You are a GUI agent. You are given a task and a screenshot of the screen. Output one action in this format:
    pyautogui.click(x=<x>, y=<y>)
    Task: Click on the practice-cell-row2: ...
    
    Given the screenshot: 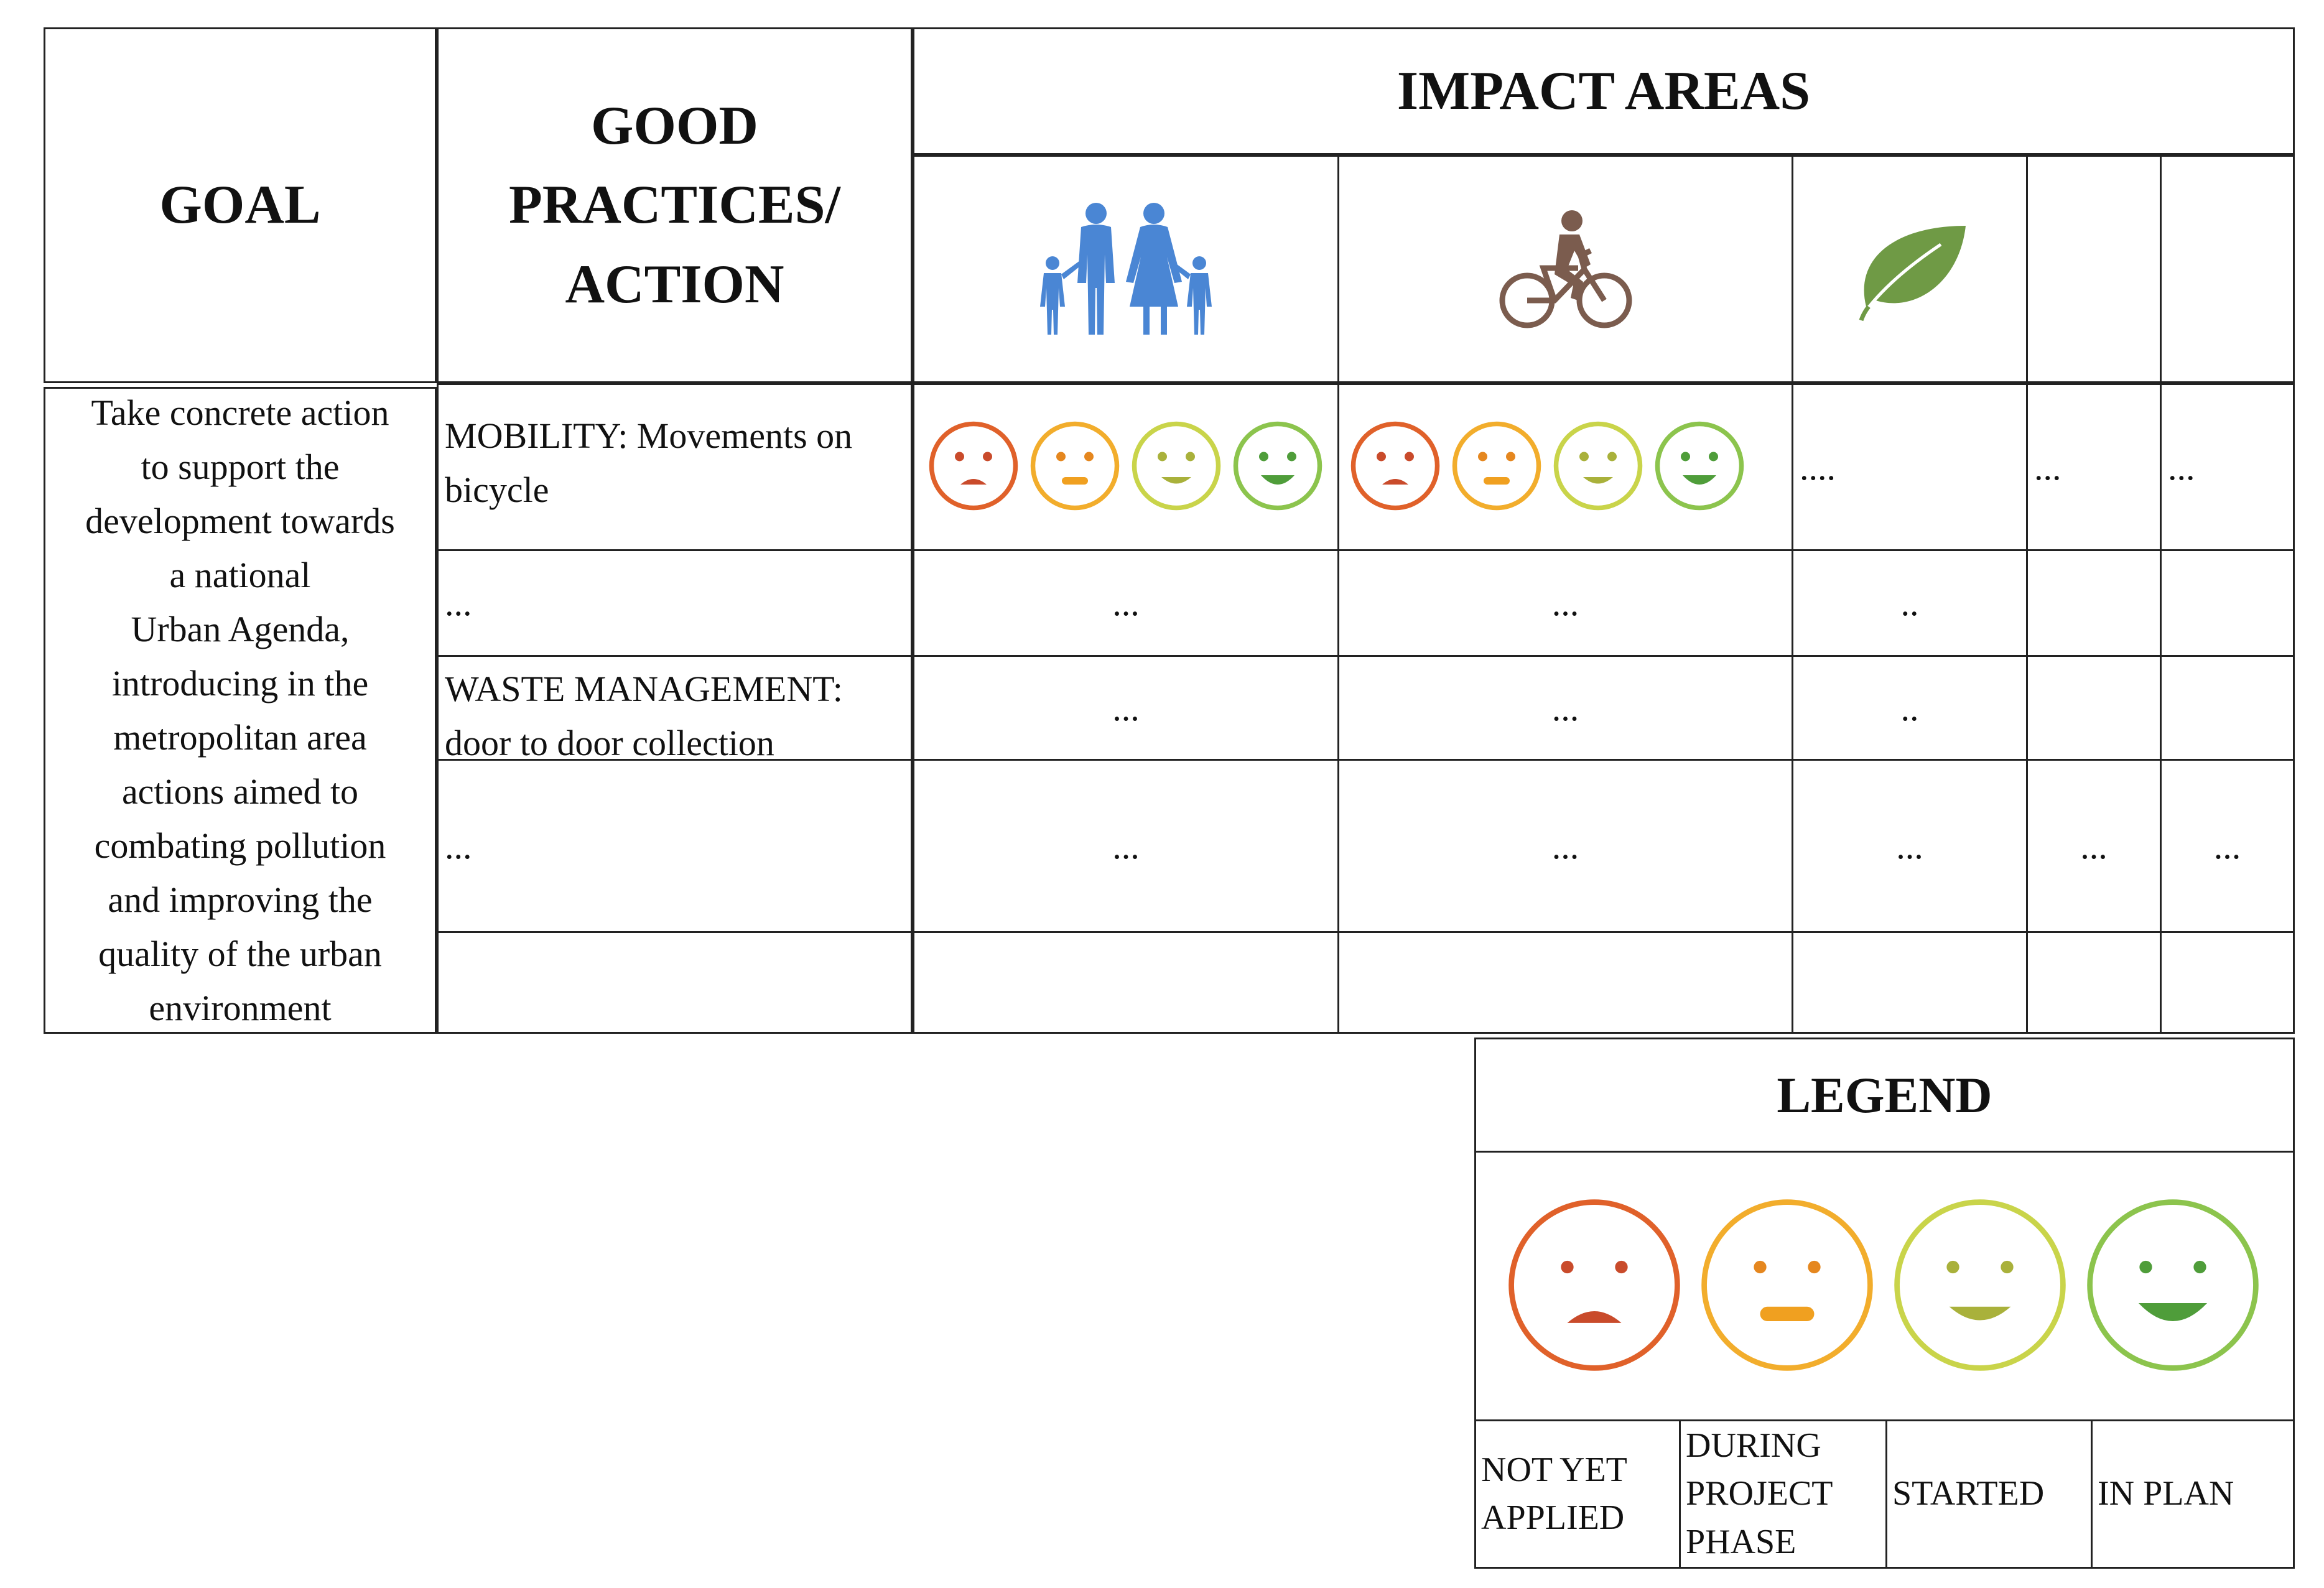 What is the action you would take?
    pyautogui.click(x=675, y=603)
    